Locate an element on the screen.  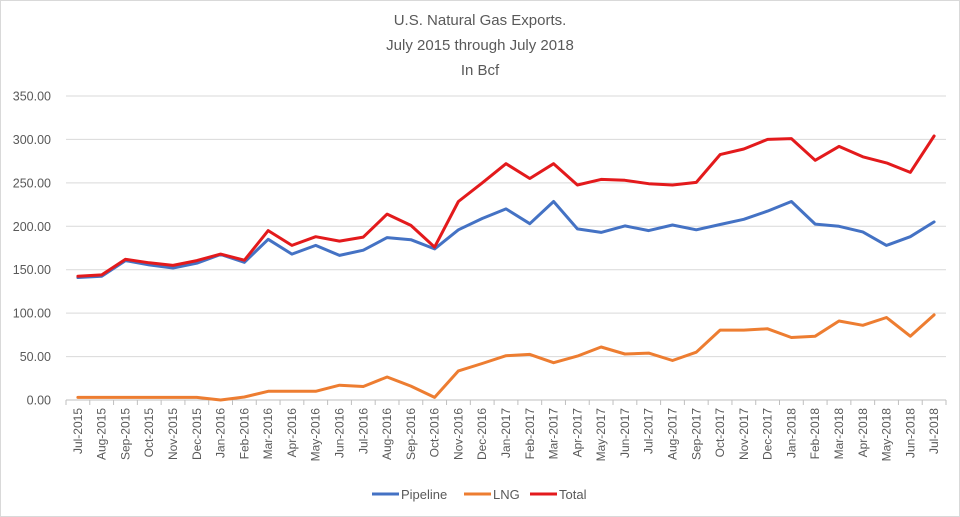
x-tick-label: Nov-2015 is located at coordinates (173, 434).